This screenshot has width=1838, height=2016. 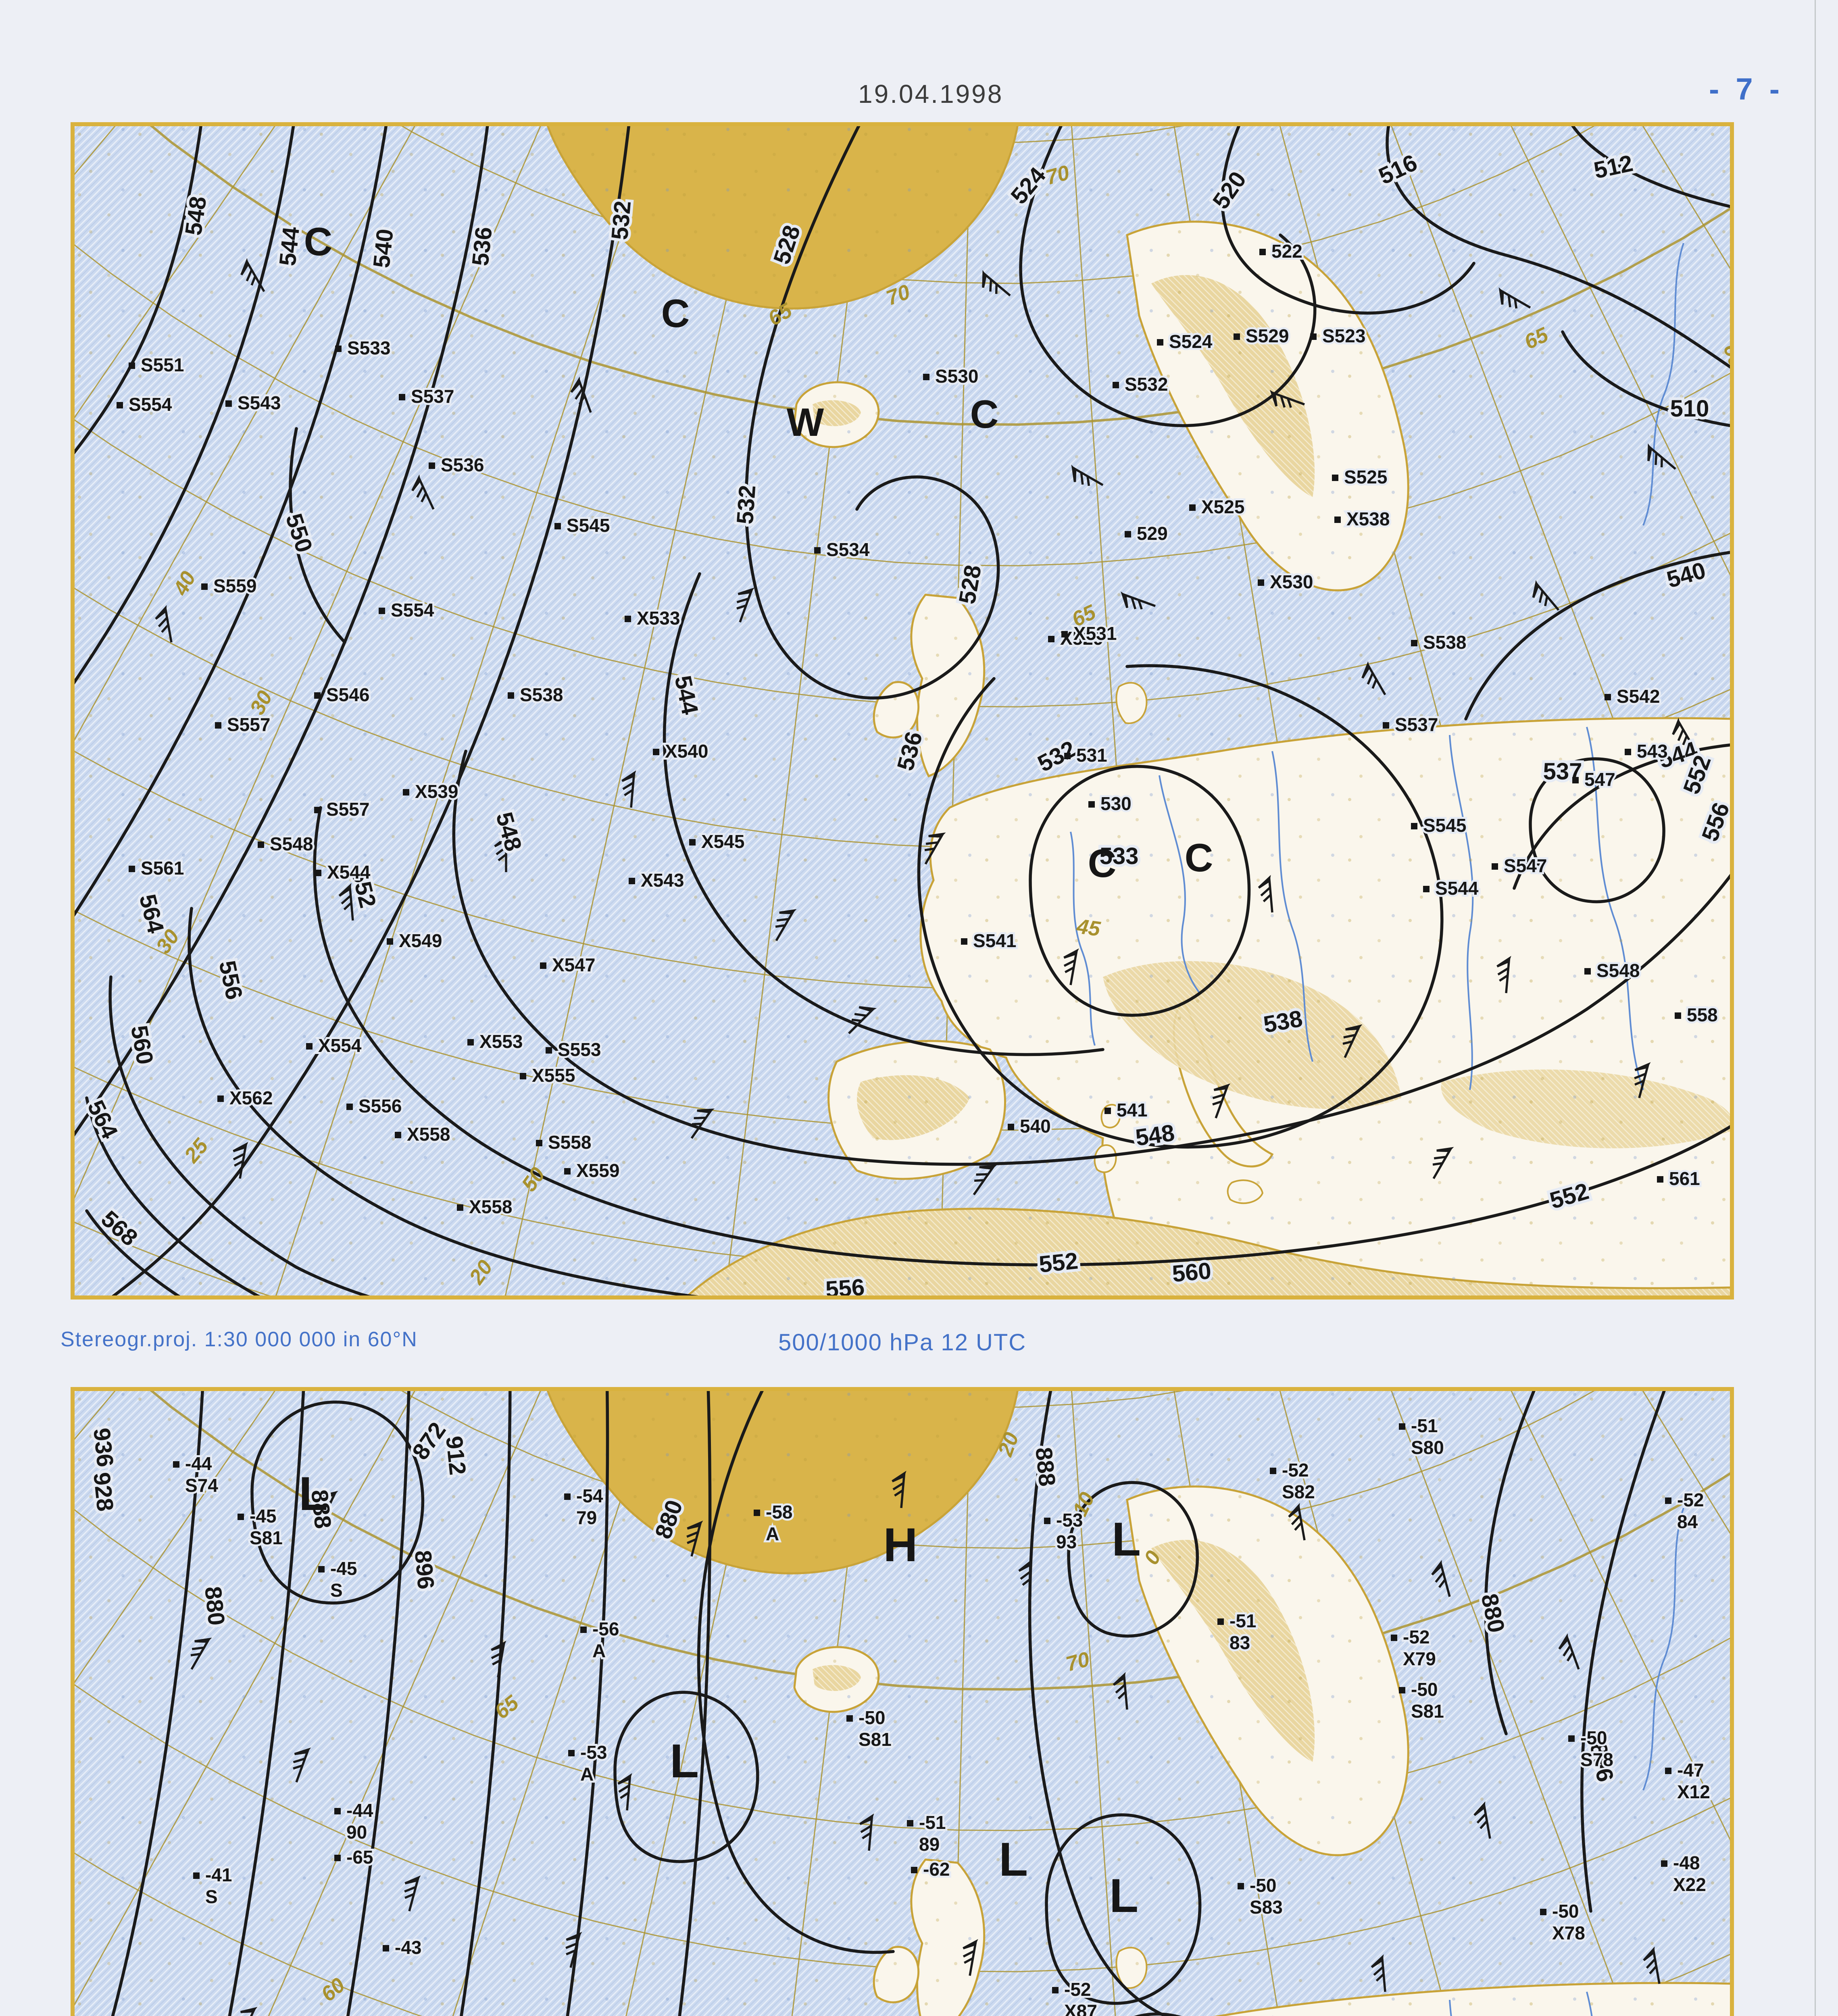 I want to click on station-label: -47, so click(x=1690, y=1770).